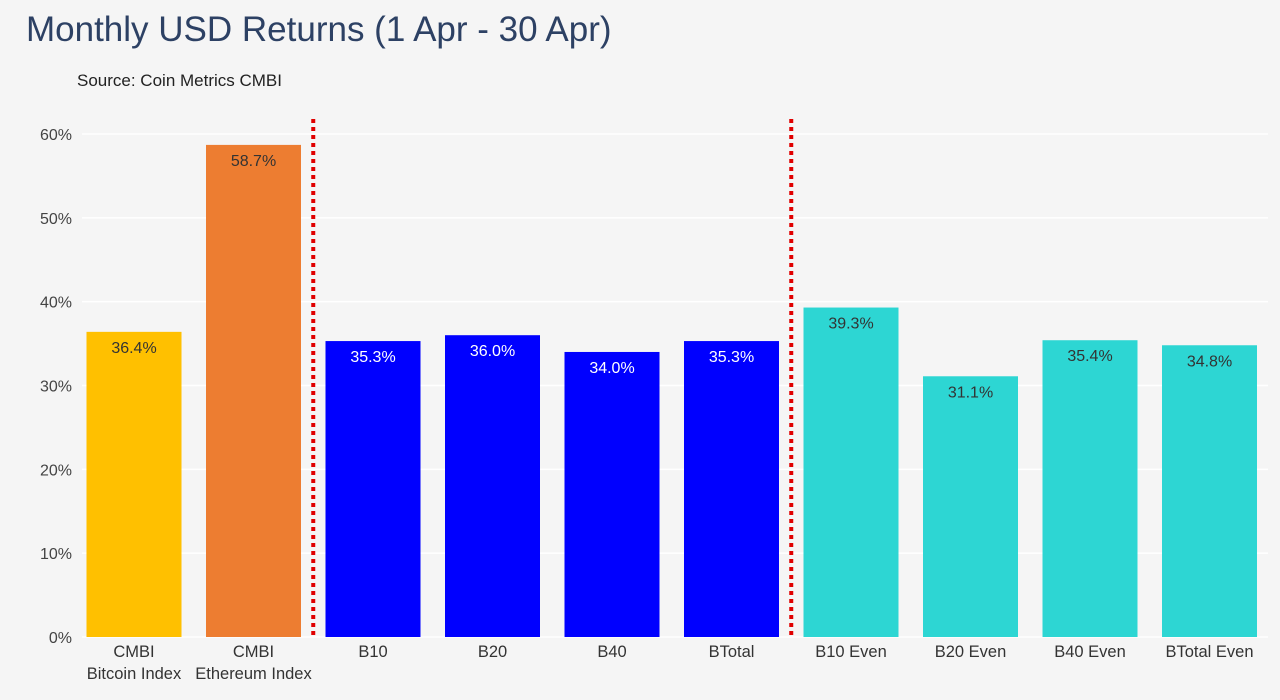 The width and height of the screenshot is (1280, 700). Describe the element at coordinates (56, 470) in the screenshot. I see `y-tick-label: 20%` at that location.